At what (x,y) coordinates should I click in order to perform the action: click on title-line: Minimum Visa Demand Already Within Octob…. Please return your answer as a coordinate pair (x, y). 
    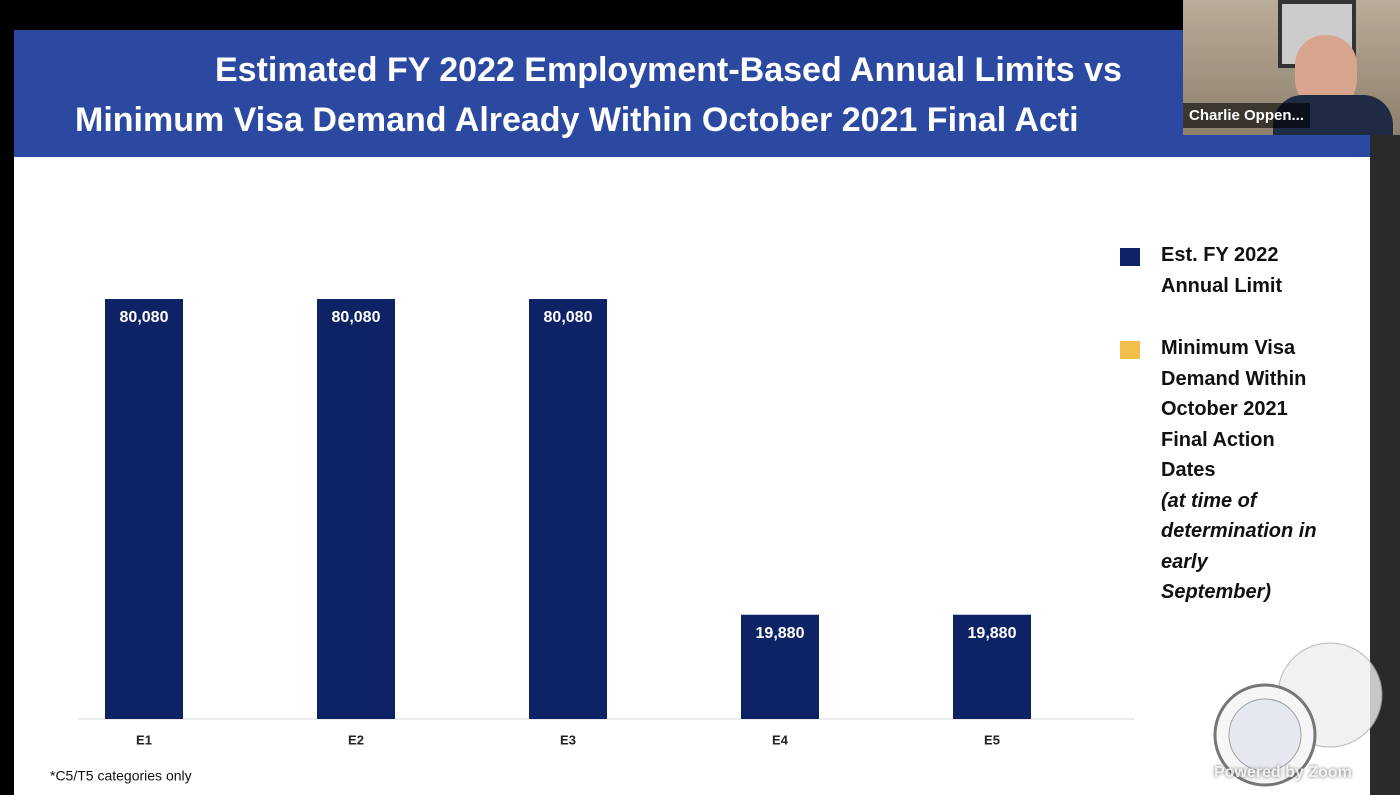
    Looking at the image, I should click on (577, 120).